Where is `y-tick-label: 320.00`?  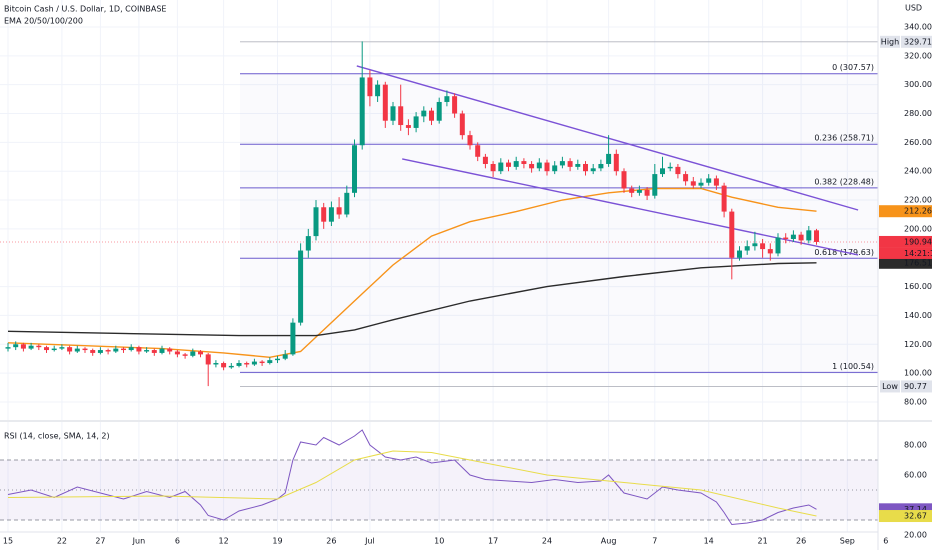 y-tick-label: 320.00 is located at coordinates (918, 55).